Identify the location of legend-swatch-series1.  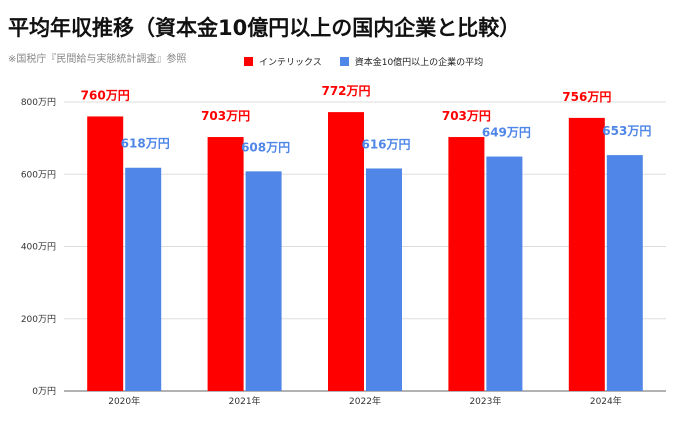
(248, 61).